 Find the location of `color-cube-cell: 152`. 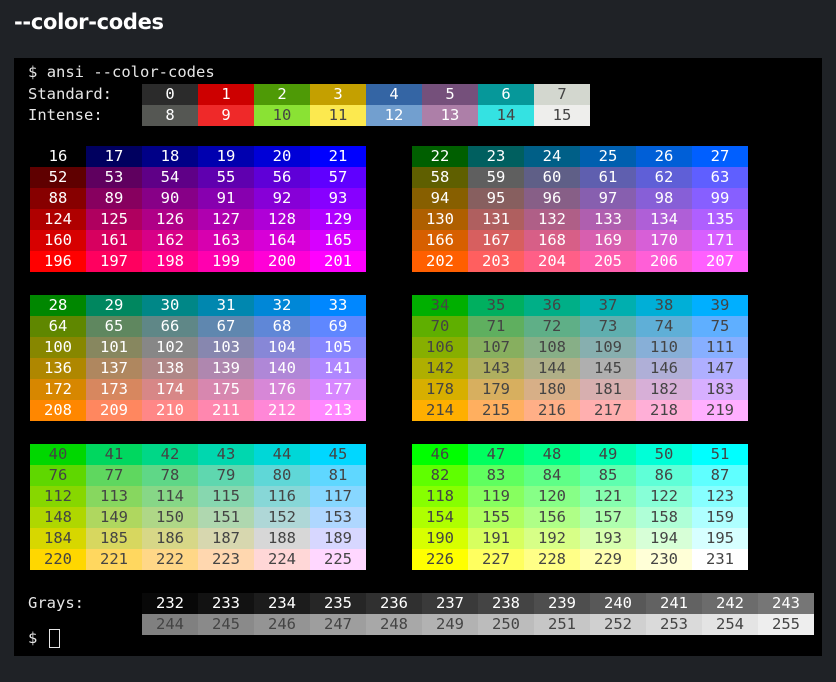

color-cube-cell: 152 is located at coordinates (282, 517).